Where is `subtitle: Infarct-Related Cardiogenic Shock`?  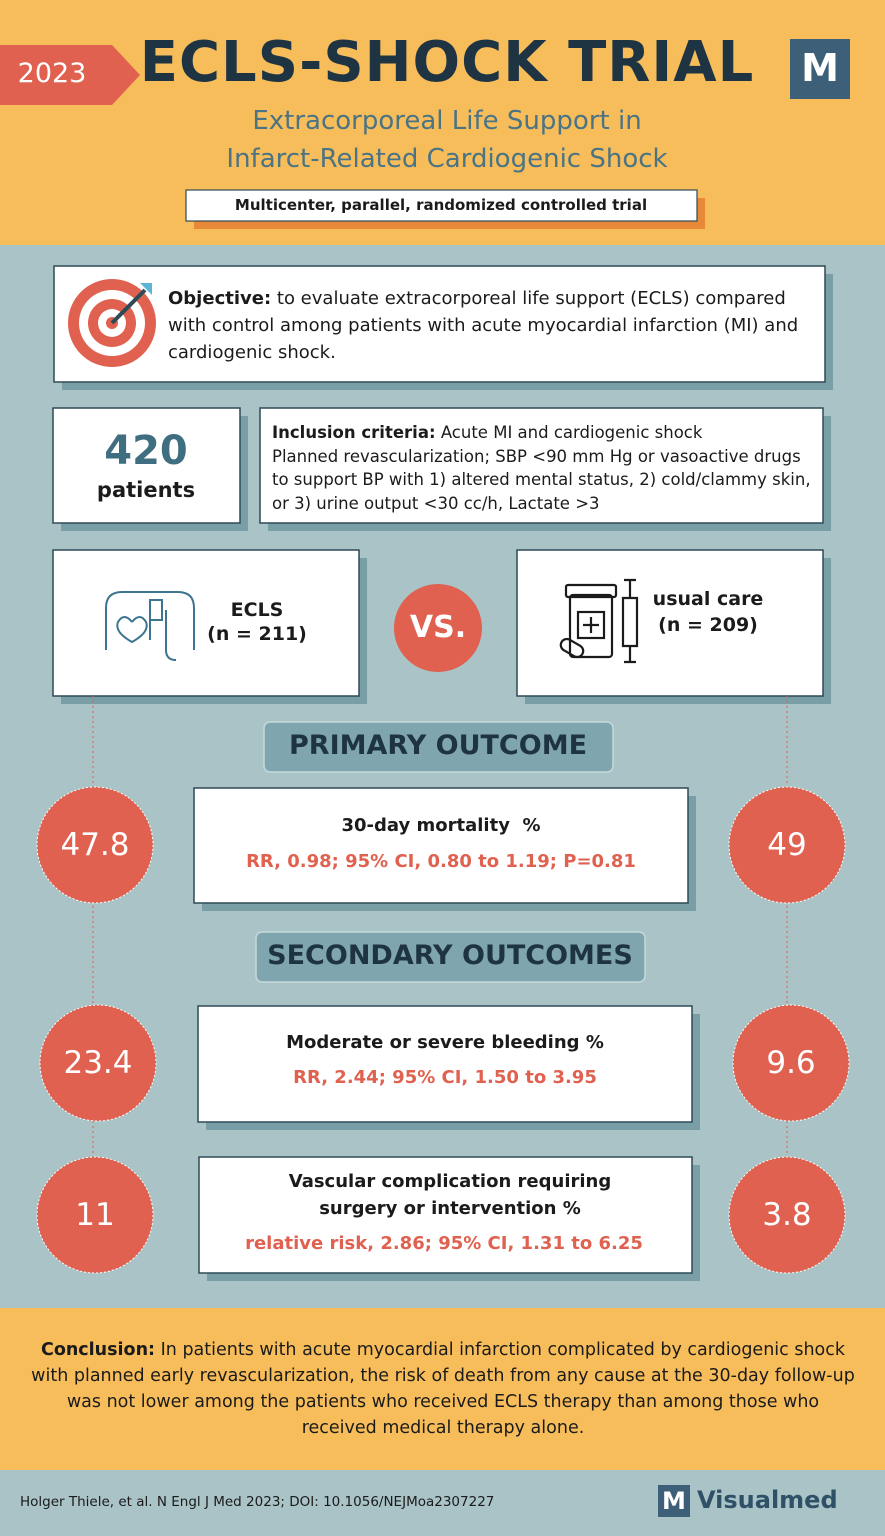 subtitle: Infarct-Related Cardiogenic Shock is located at coordinates (447, 159).